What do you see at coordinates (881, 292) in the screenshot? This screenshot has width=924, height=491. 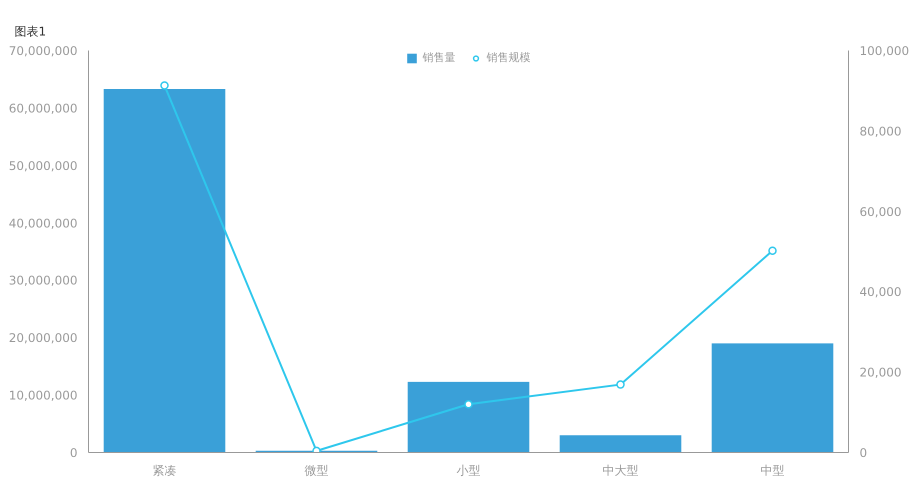 I see `y2-tick-label: 40,000` at bounding box center [881, 292].